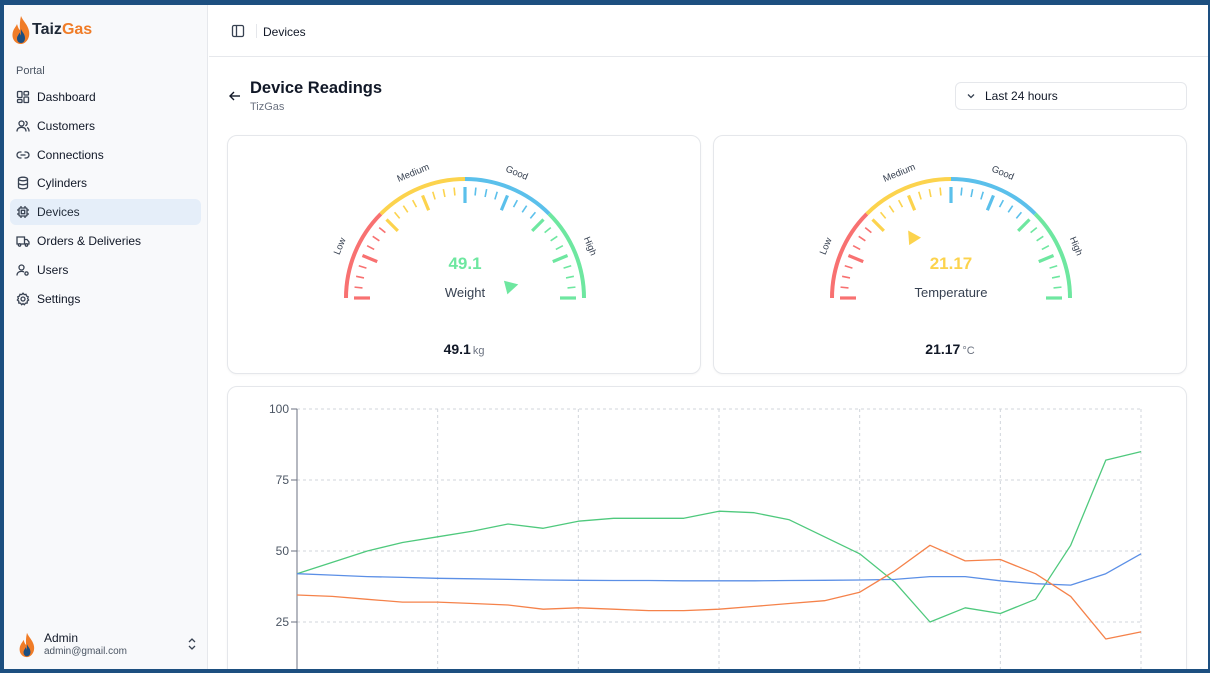 The width and height of the screenshot is (1210, 673). I want to click on users-icon, so click(23, 126).